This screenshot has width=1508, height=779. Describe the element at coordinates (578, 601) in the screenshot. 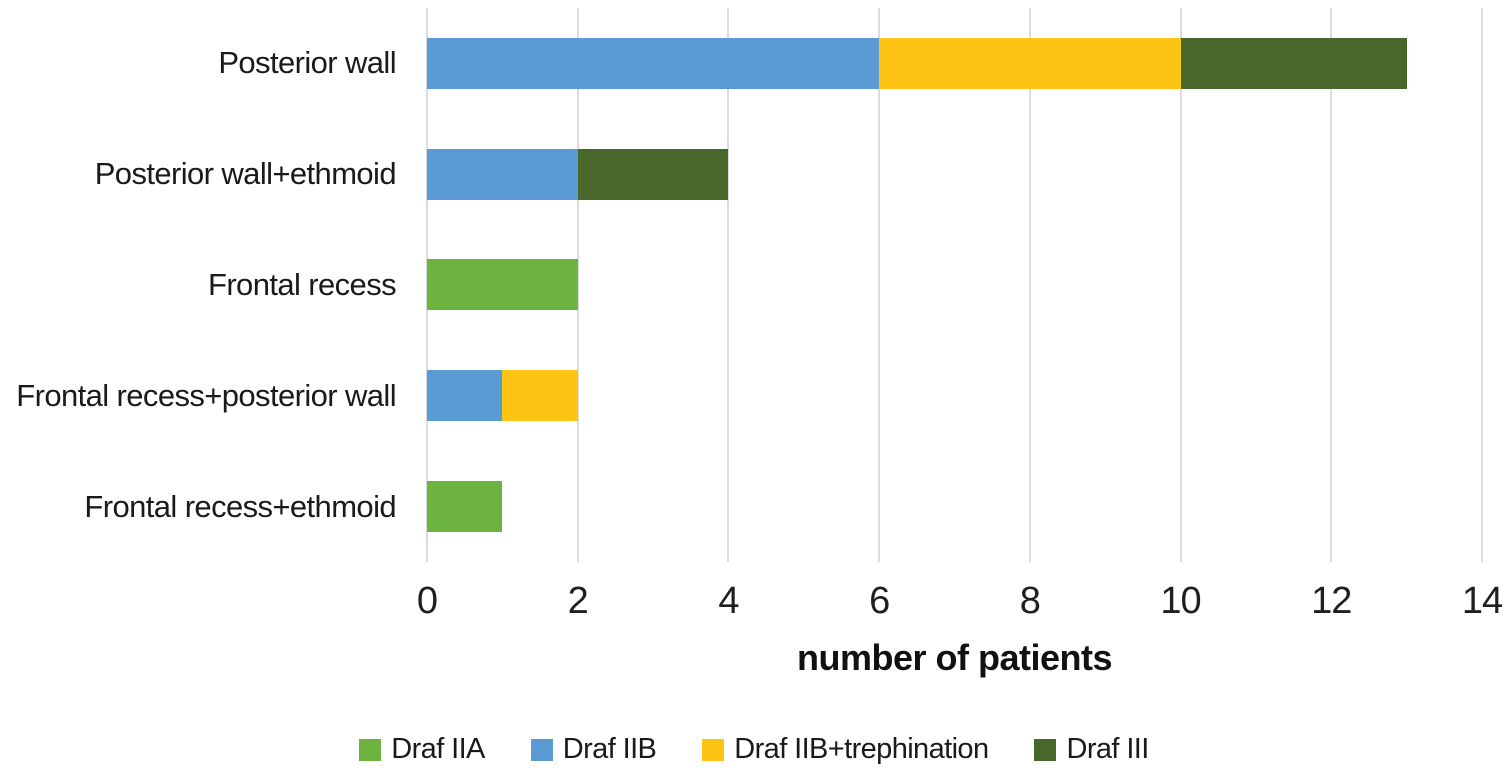

I see `x-tick-label: 2` at that location.